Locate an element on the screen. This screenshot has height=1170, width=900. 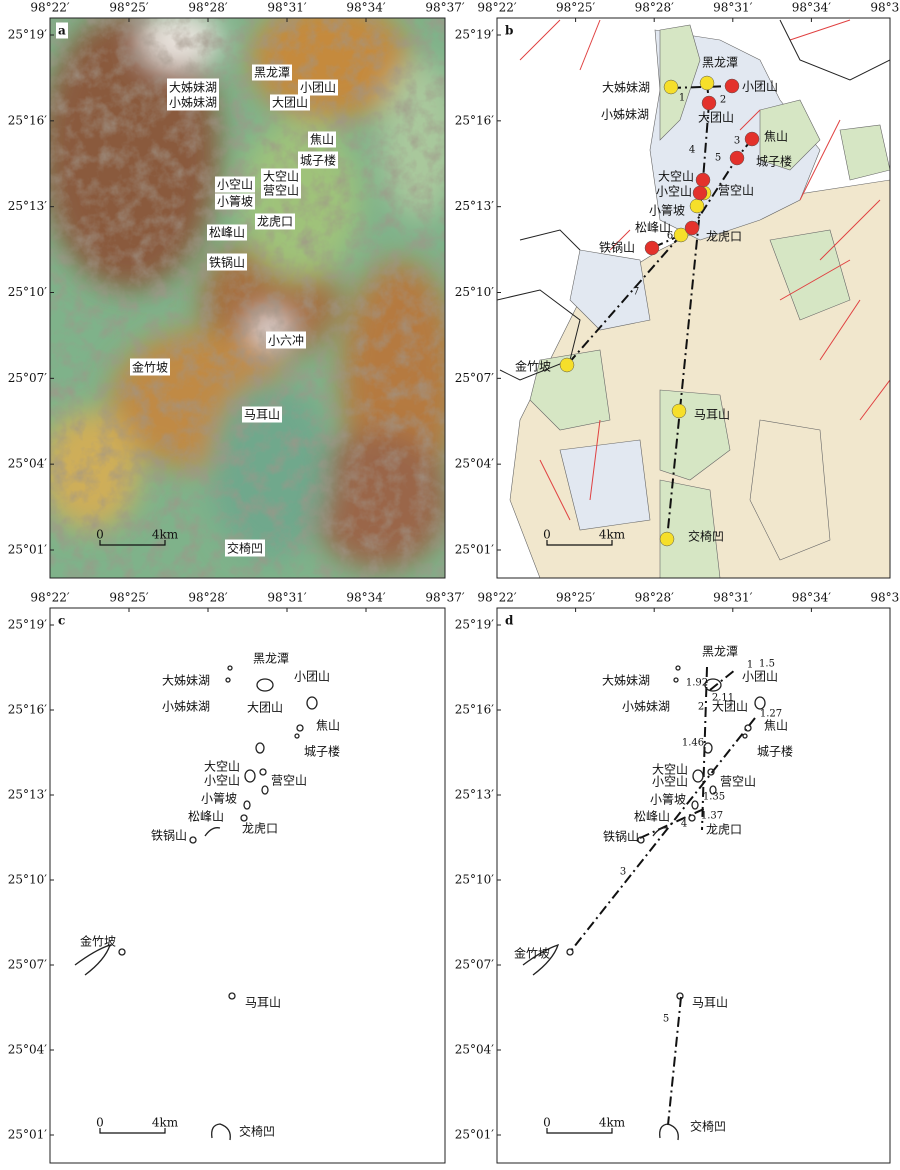
segment-number: 2.11 is located at coordinates (723, 698).